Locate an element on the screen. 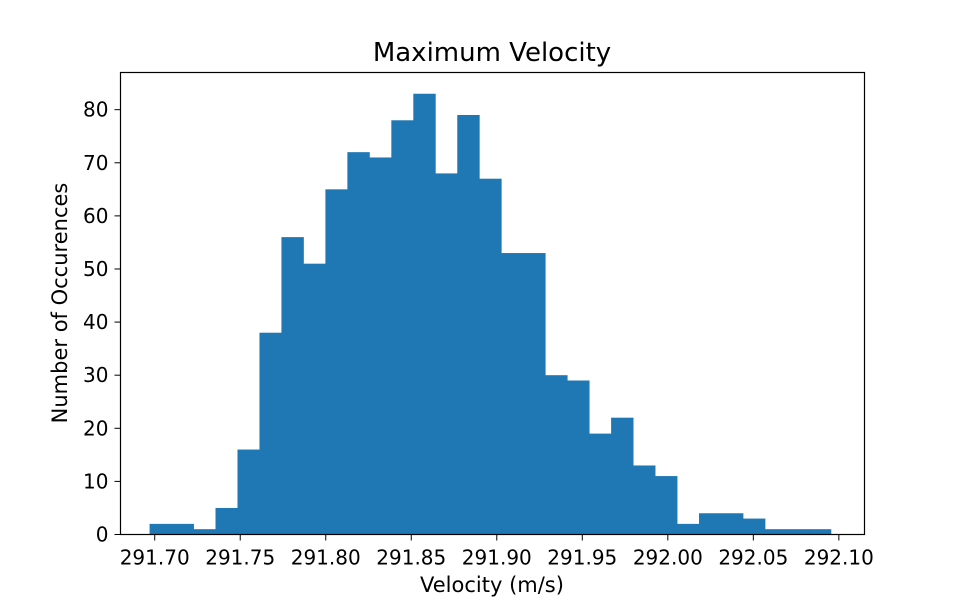 This screenshot has width=960, height=605. x-tick-label: 292.10 is located at coordinates (839, 558).